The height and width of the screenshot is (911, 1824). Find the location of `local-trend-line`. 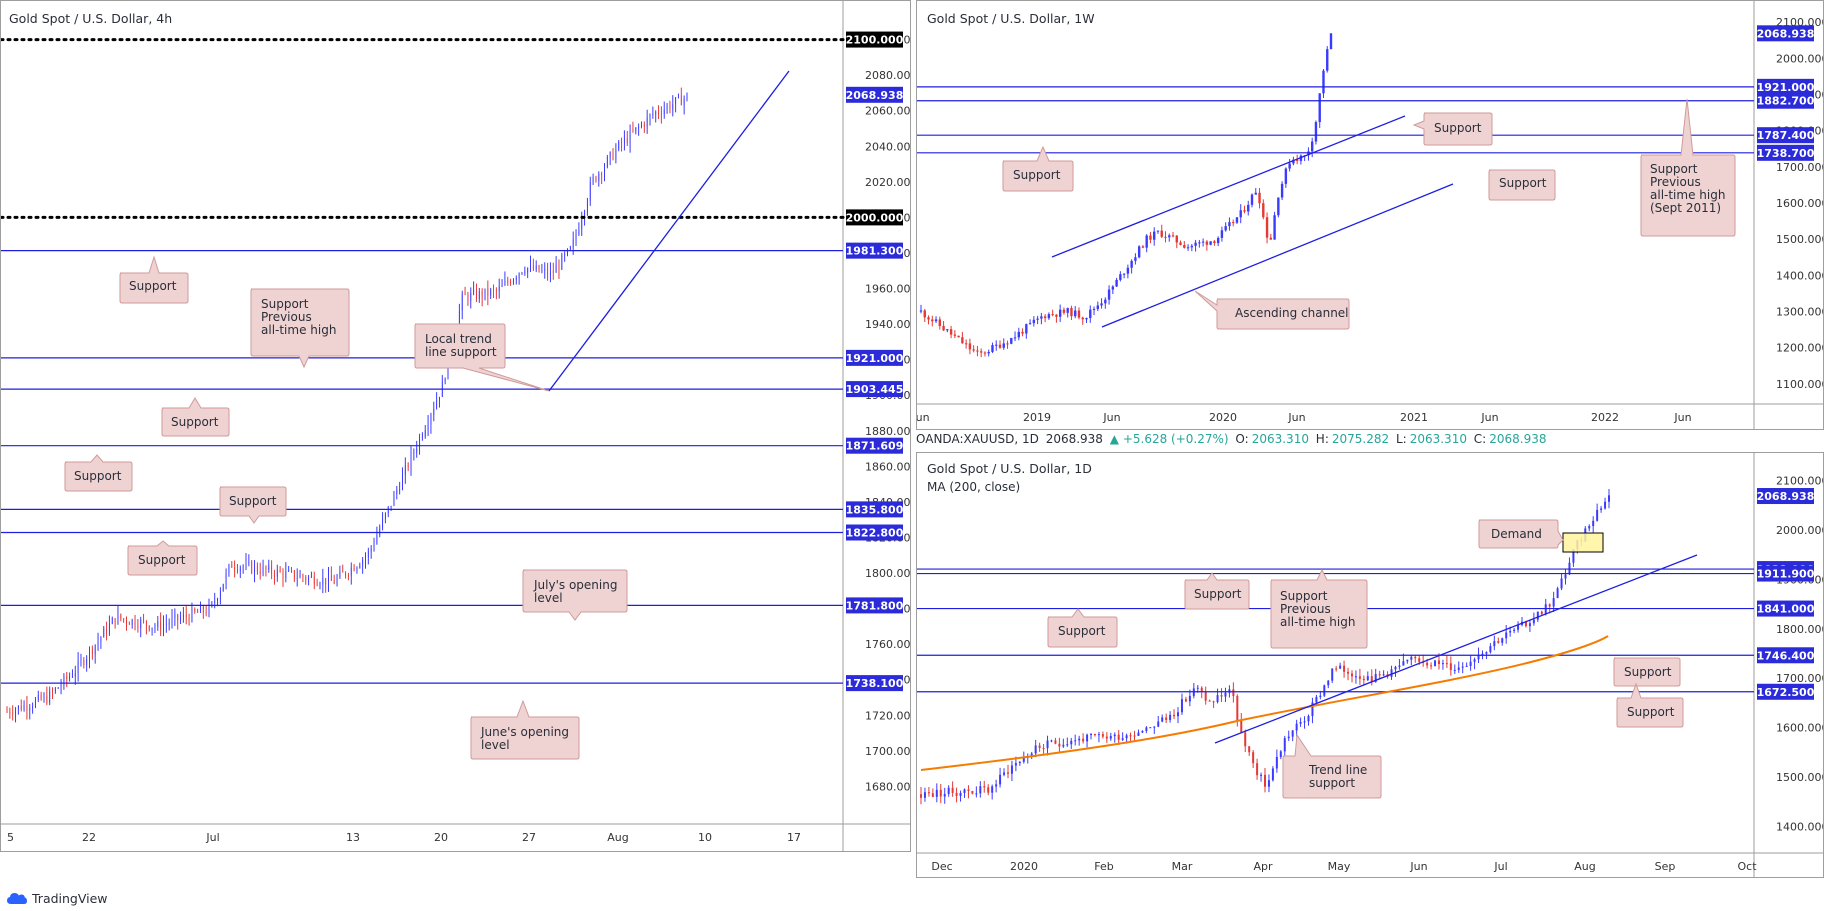

local-trend-line is located at coordinates (669, 231).